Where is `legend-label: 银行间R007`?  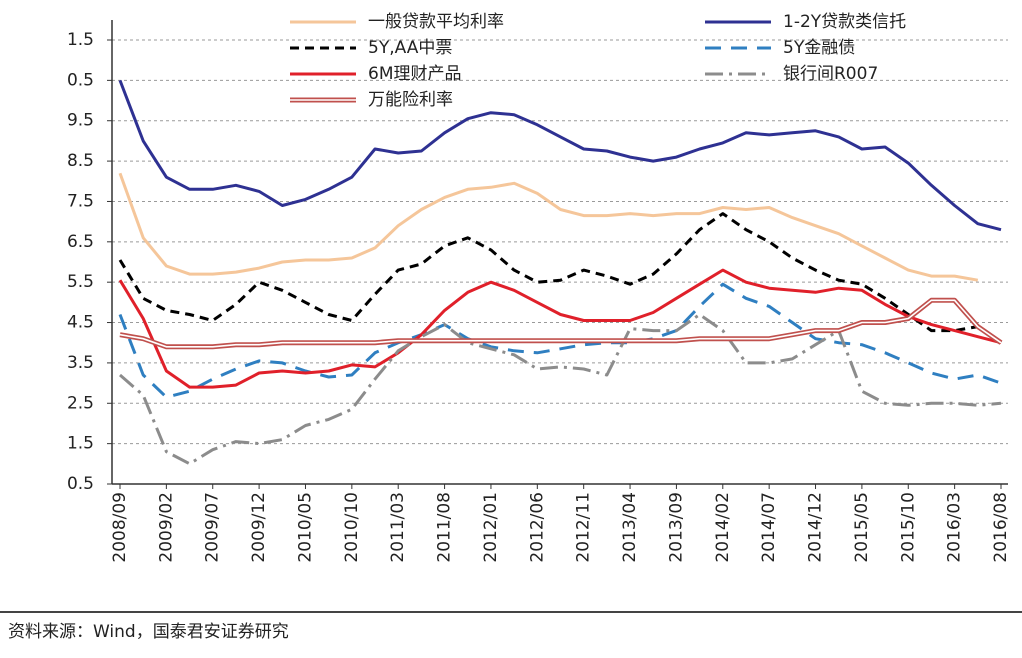 legend-label: 银行间R007 is located at coordinates (830, 74).